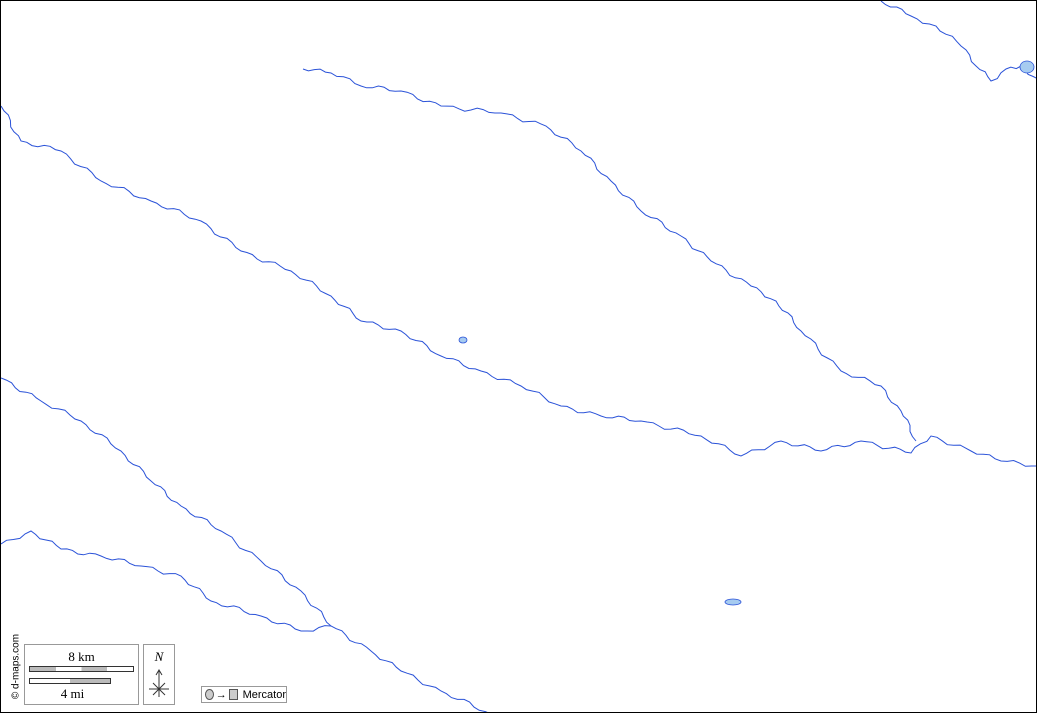 This screenshot has height=713, width=1037. Describe the element at coordinates (159, 683) in the screenshot. I see `compass-icon` at that location.